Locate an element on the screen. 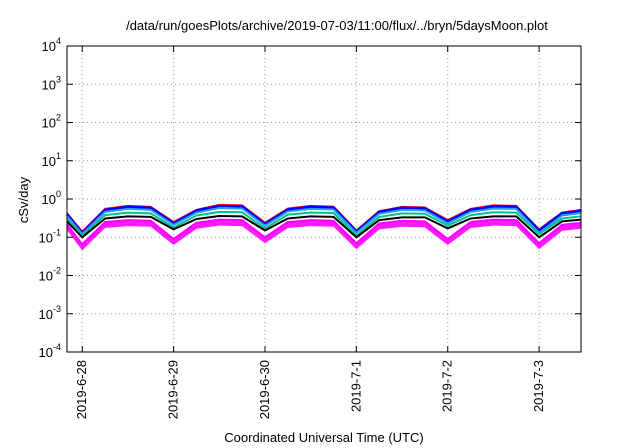 This screenshot has width=640, height=448. series-band is located at coordinates (324, 235).